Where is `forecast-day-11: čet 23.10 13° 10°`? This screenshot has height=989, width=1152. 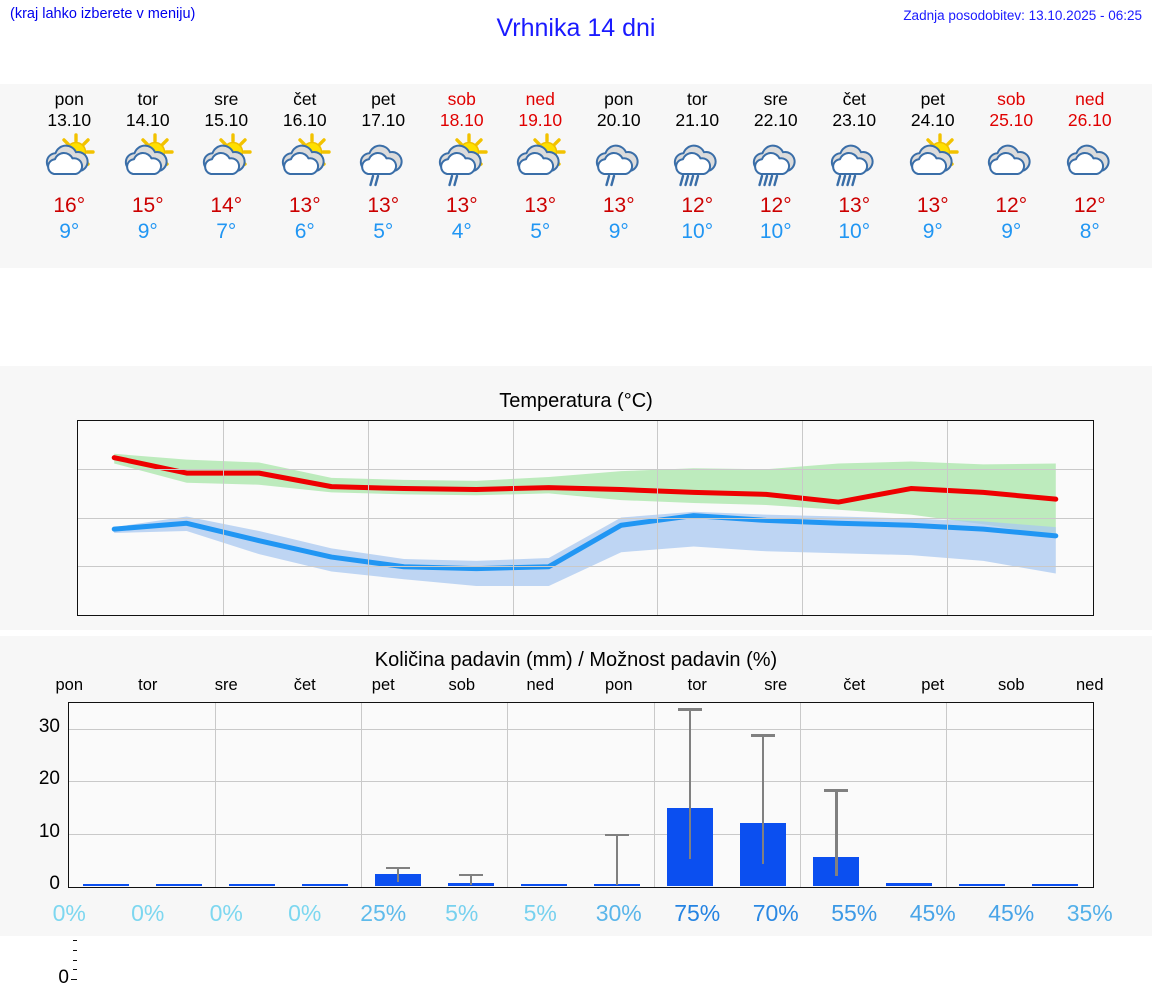
forecast-day-11: čet 23.10 13° 10° is located at coordinates (854, 176).